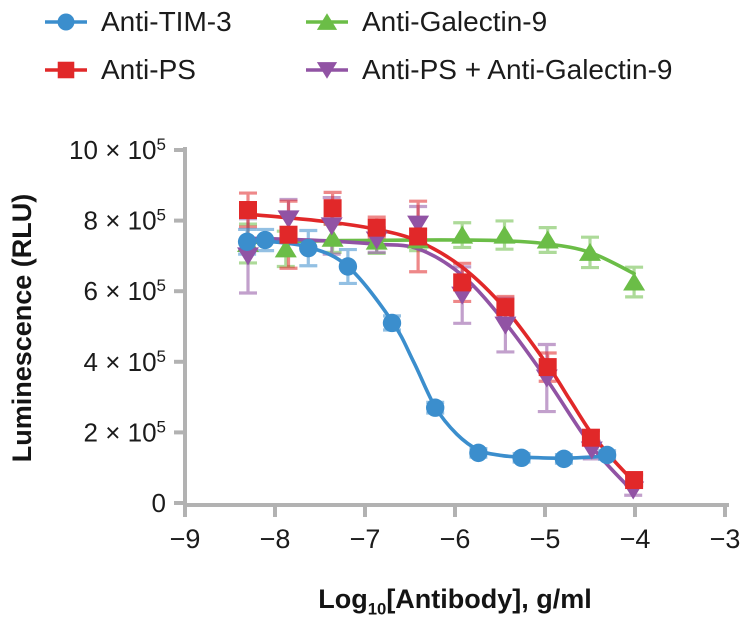 This screenshot has height=638, width=744. What do you see at coordinates (275, 539) in the screenshot?
I see `x-tick-label: −8` at bounding box center [275, 539].